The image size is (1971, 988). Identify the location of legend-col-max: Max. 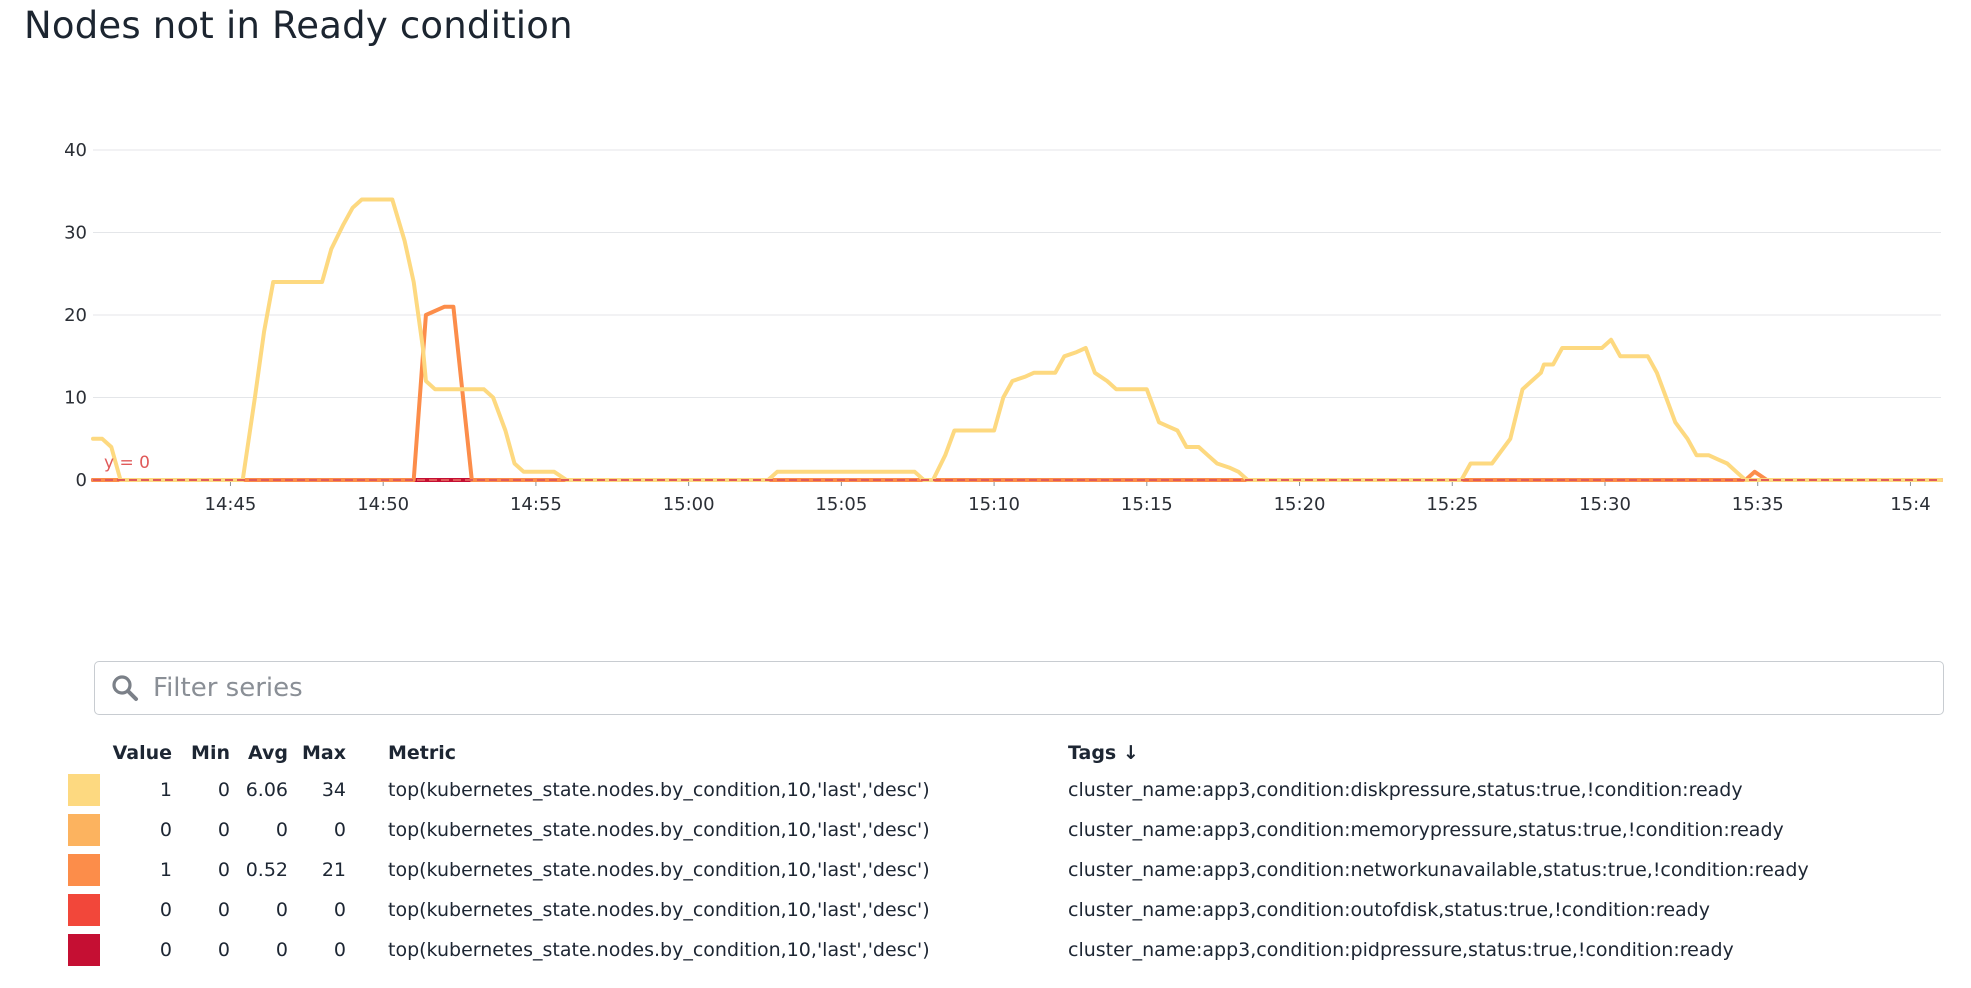
(324, 753).